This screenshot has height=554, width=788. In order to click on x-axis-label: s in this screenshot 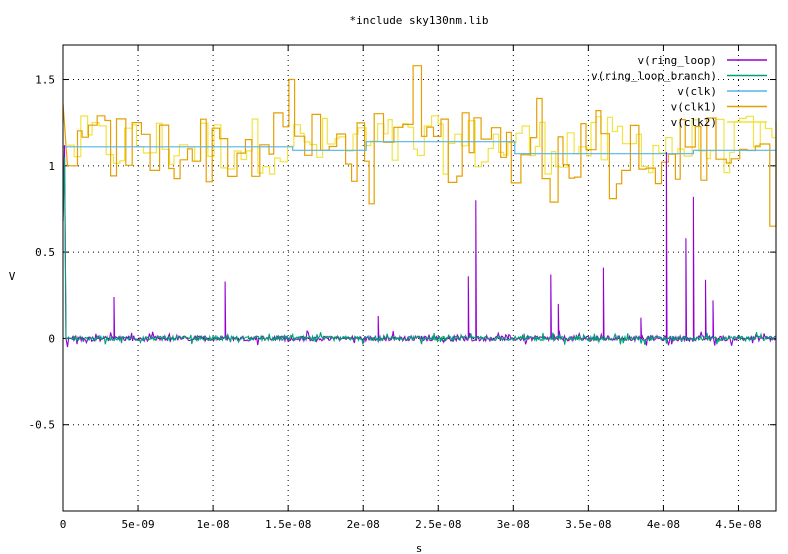, I will do `click(419, 548)`.